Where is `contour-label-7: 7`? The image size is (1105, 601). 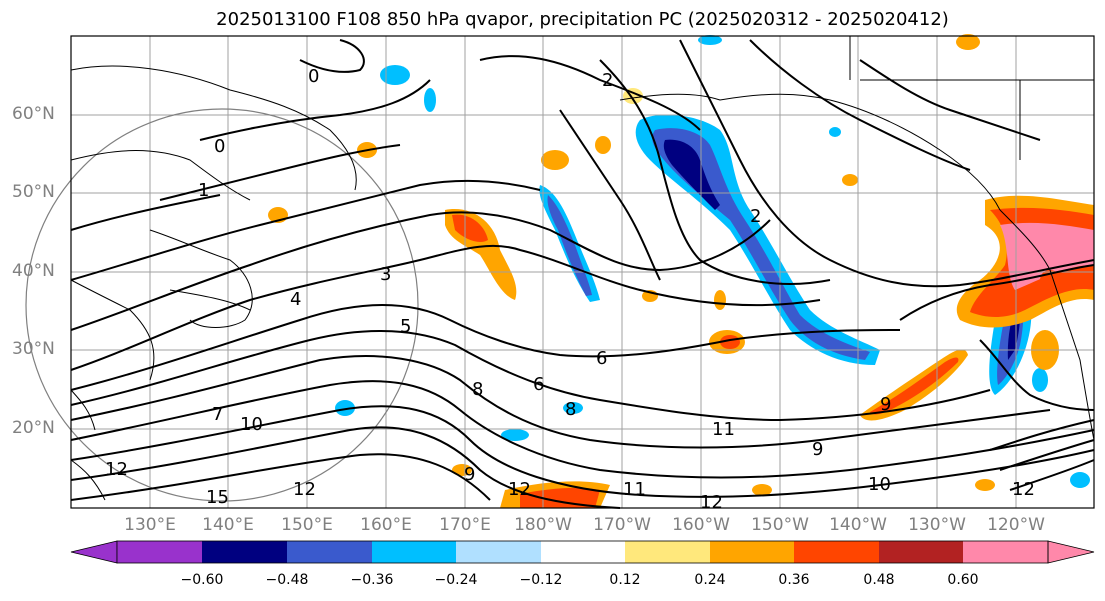
contour-label-7: 7 is located at coordinates (217, 414).